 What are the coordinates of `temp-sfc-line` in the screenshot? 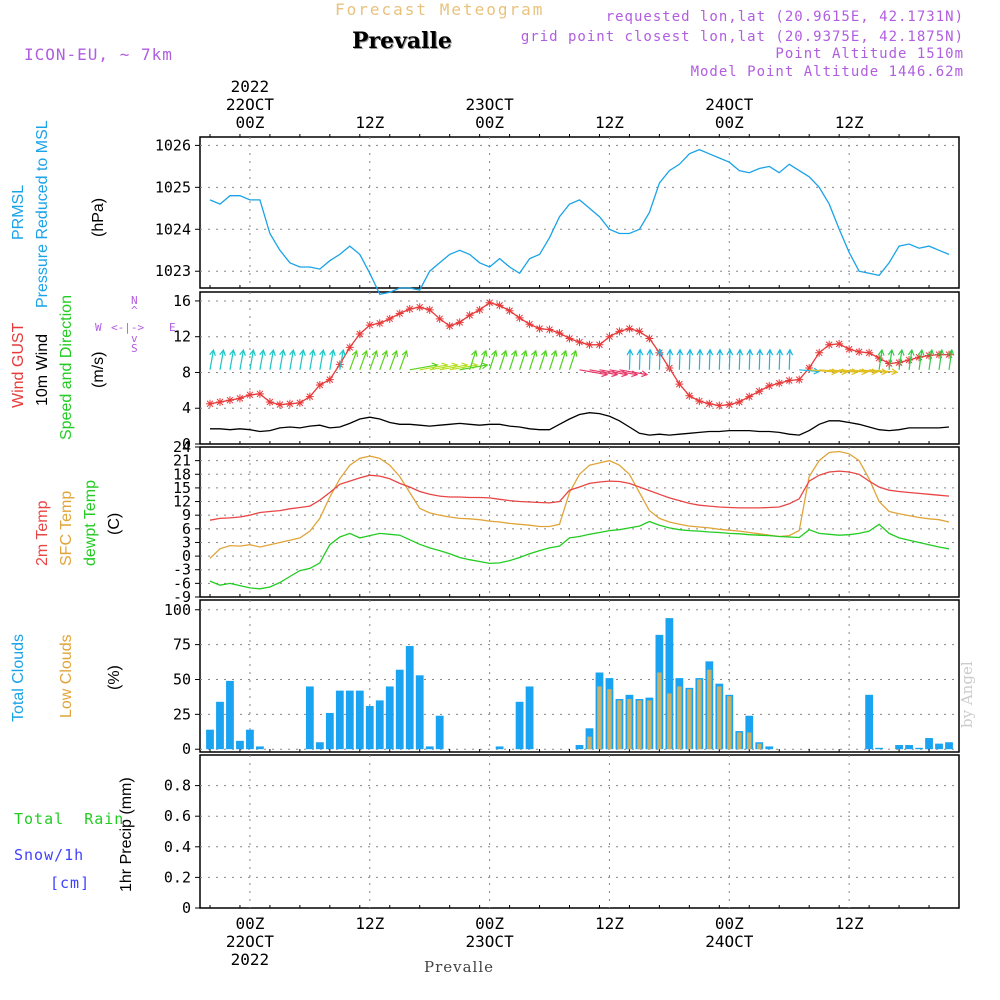 It's located at (579, 504).